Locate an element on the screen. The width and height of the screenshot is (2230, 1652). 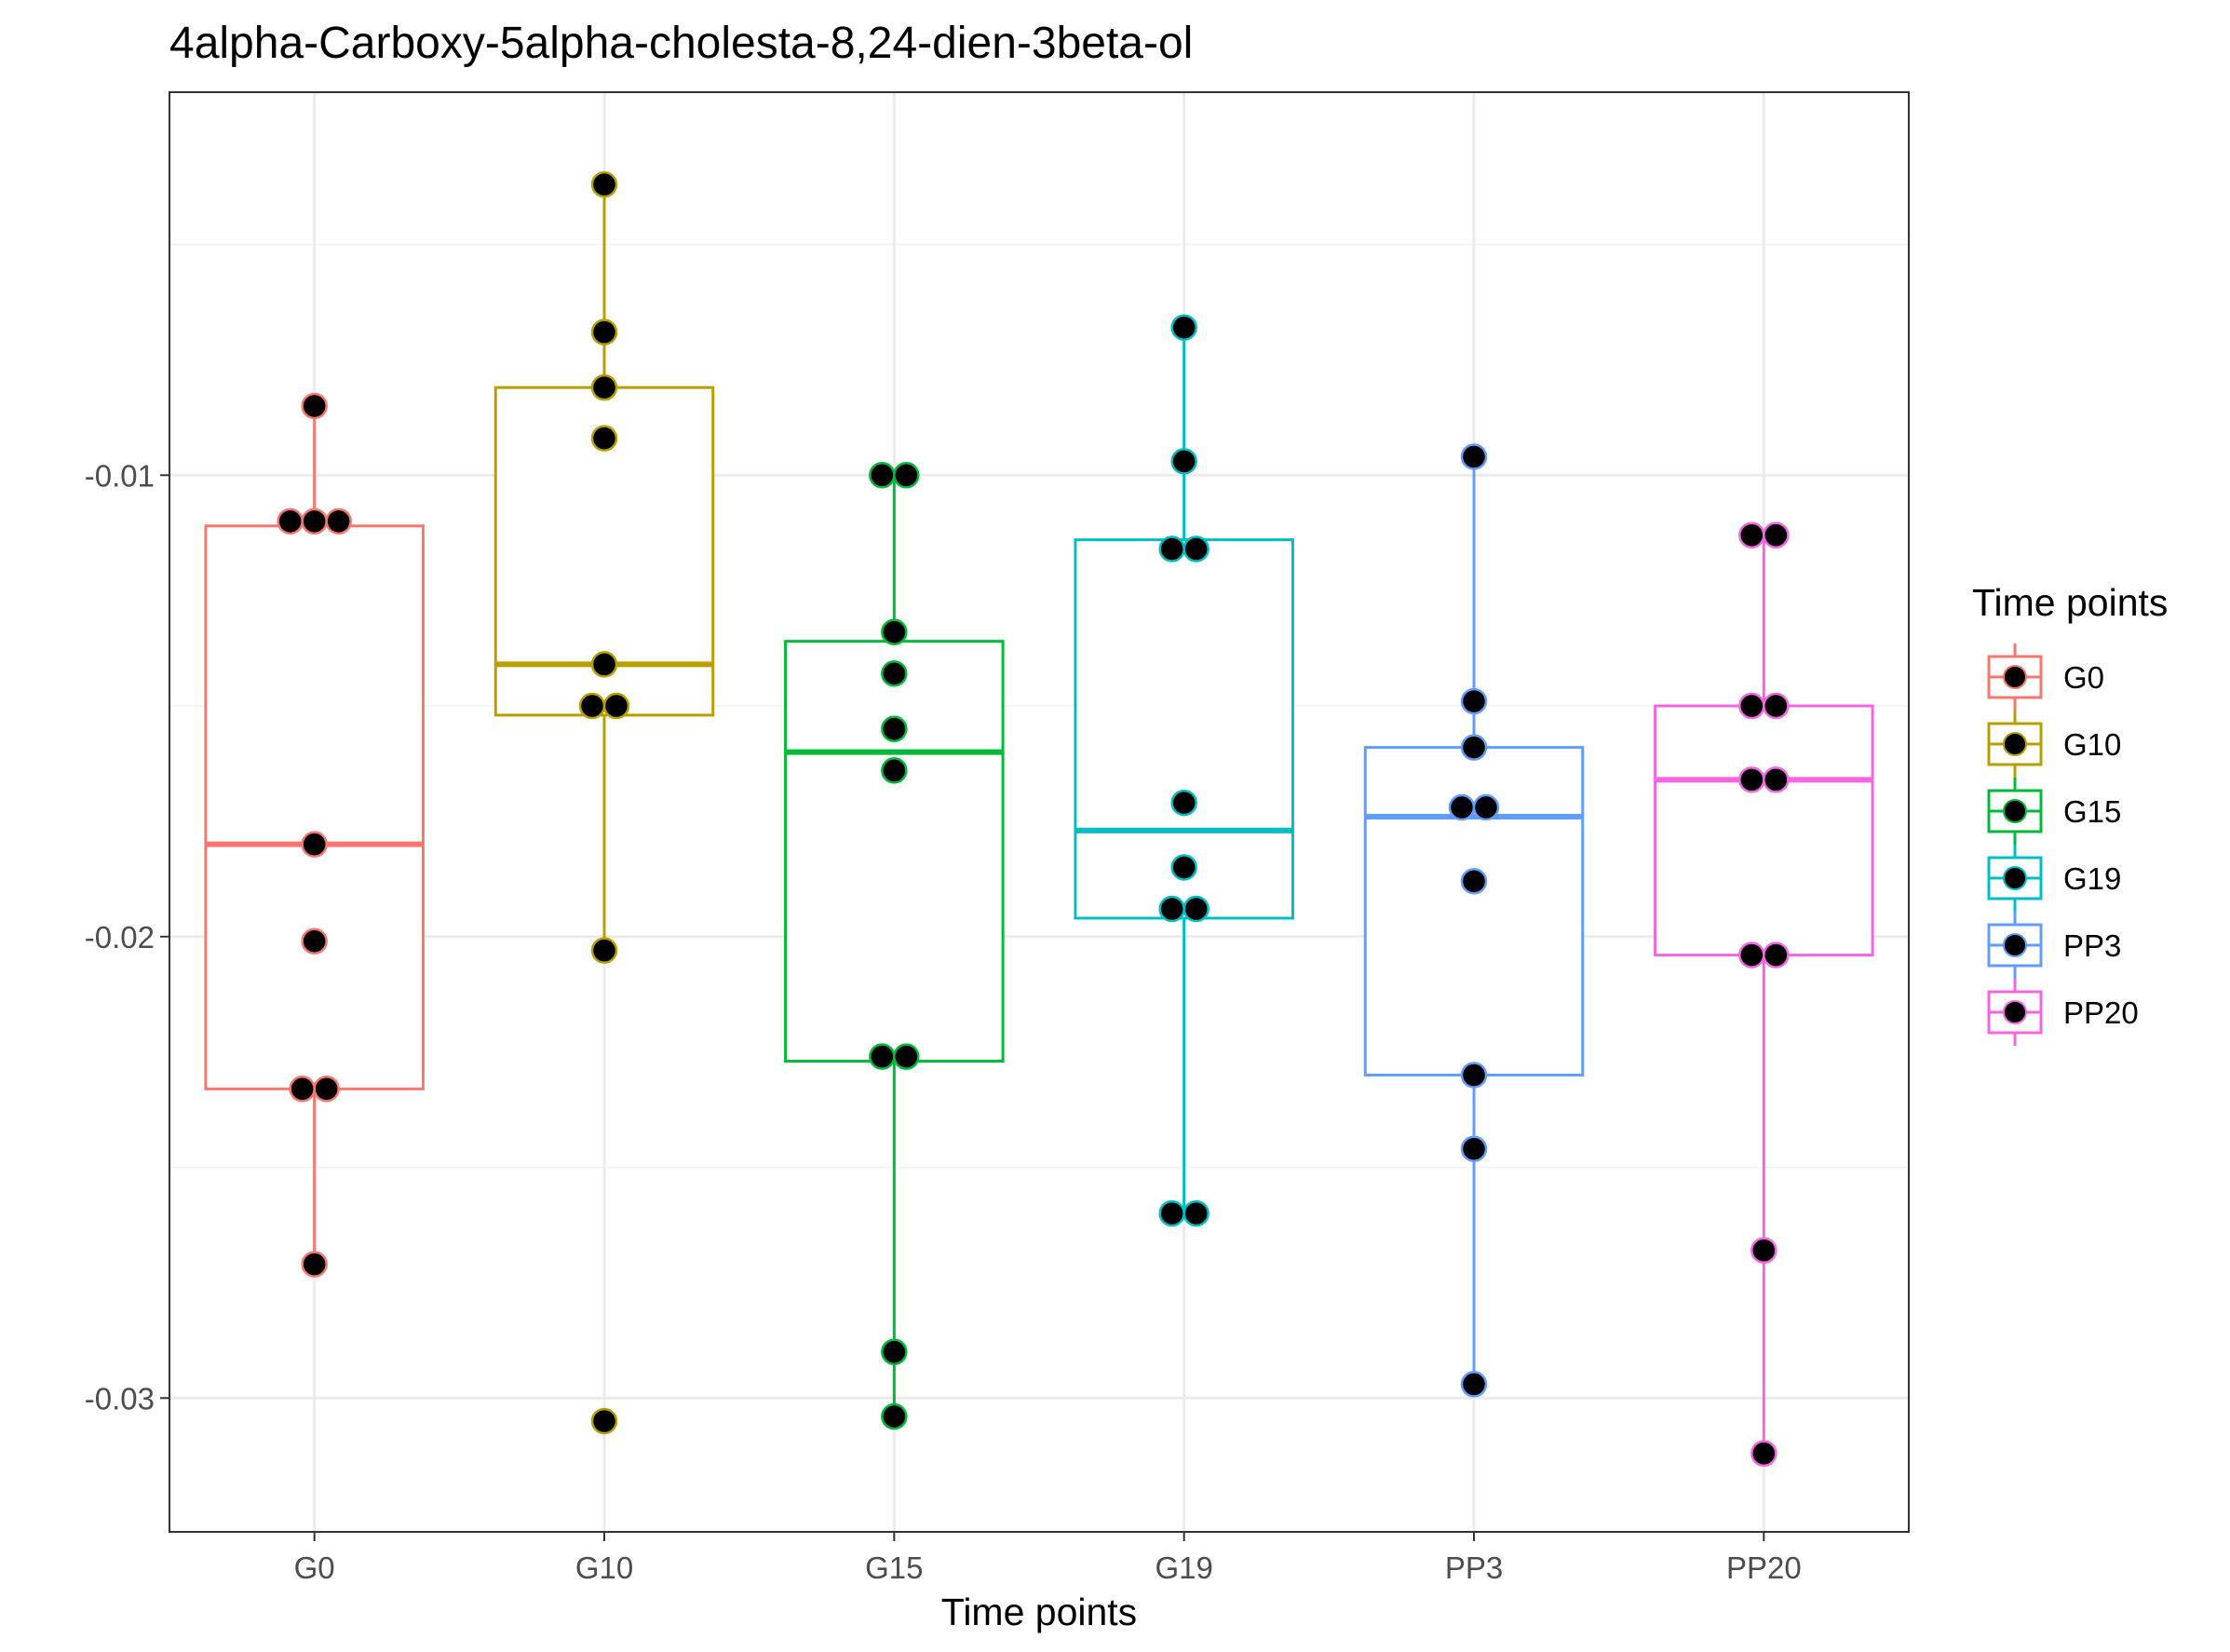
y-tick-label: -0.01 is located at coordinates (120, 475).